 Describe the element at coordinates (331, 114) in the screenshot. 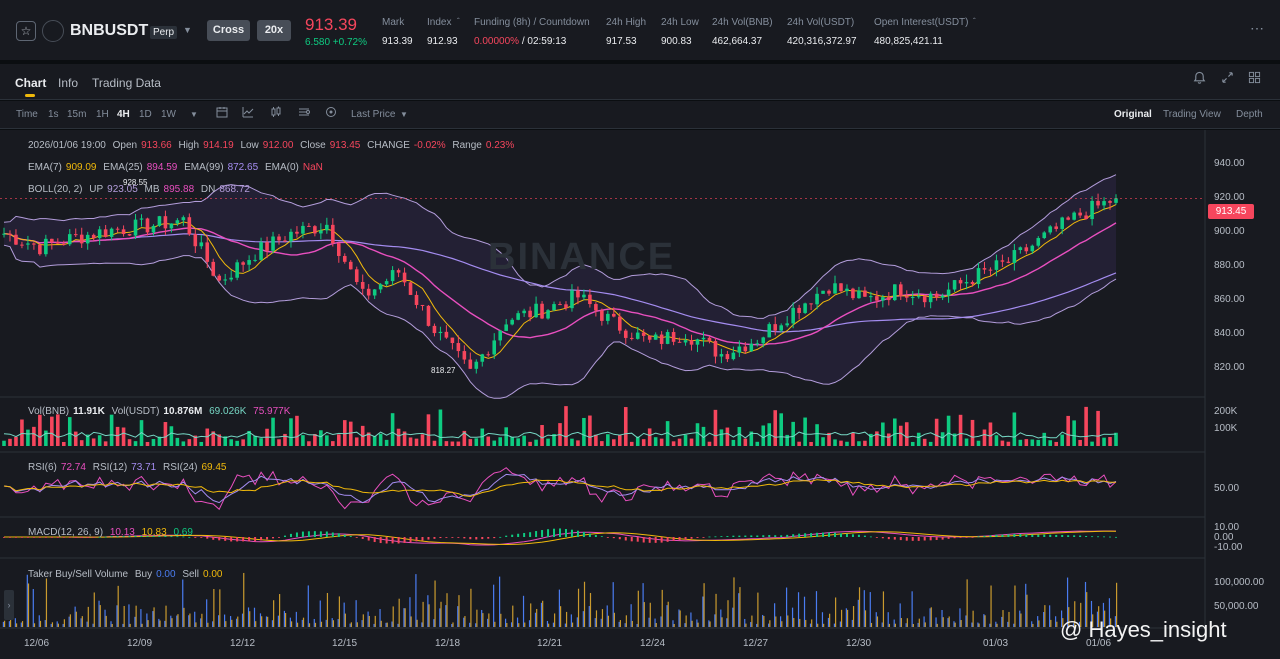

I see `target-icon` at that location.